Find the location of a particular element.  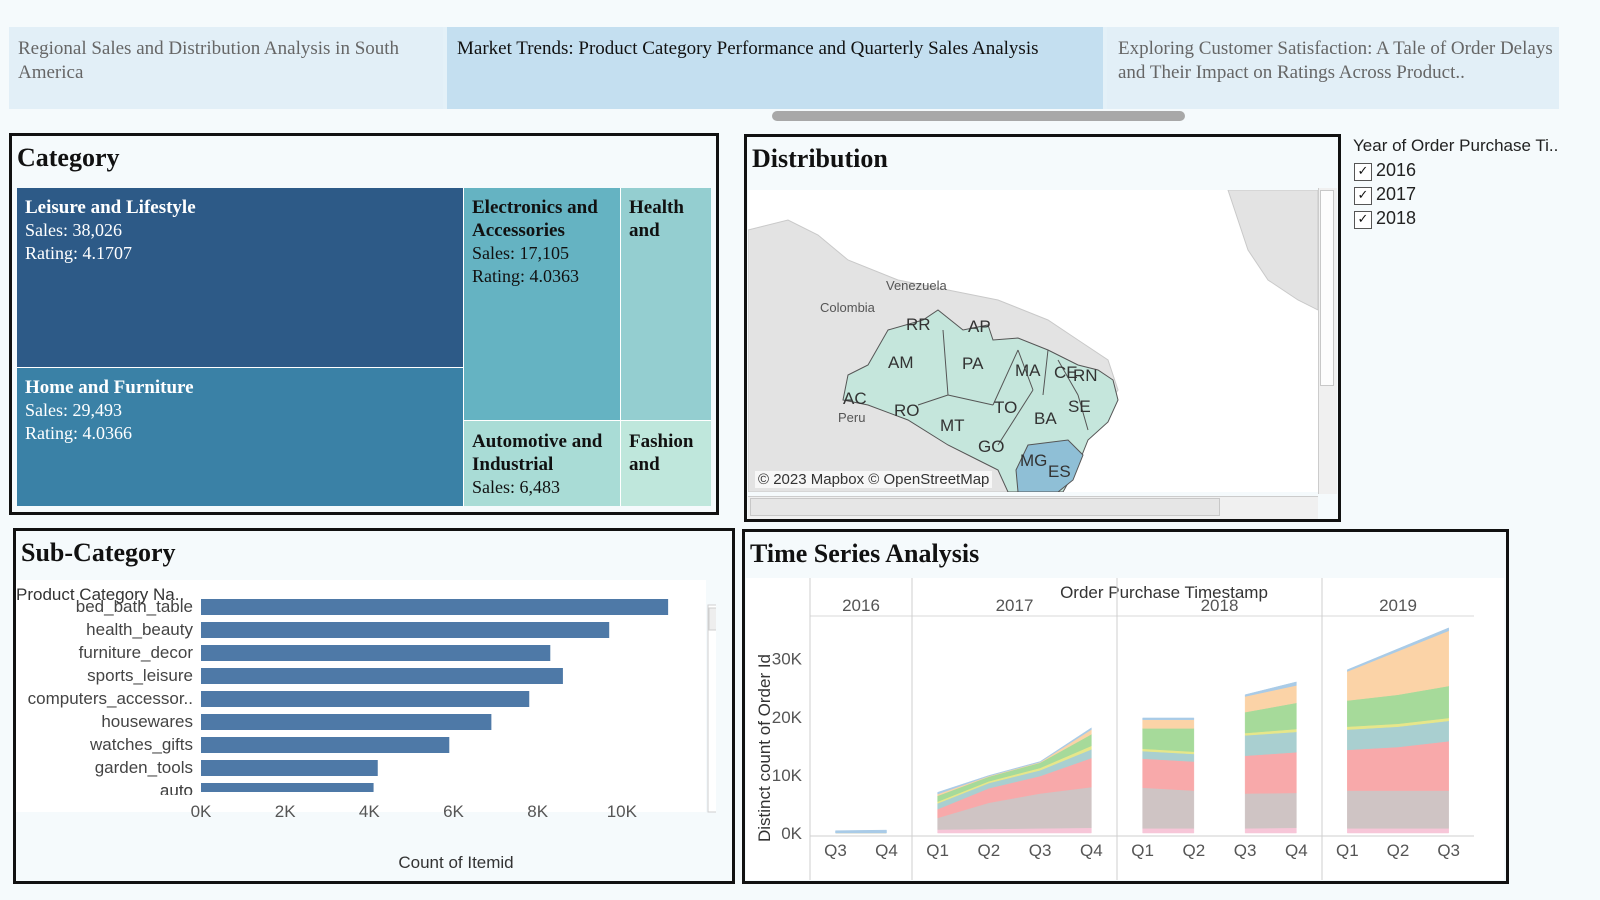

treemap-cell-sales: Sales: 6,483 is located at coordinates (516, 487).